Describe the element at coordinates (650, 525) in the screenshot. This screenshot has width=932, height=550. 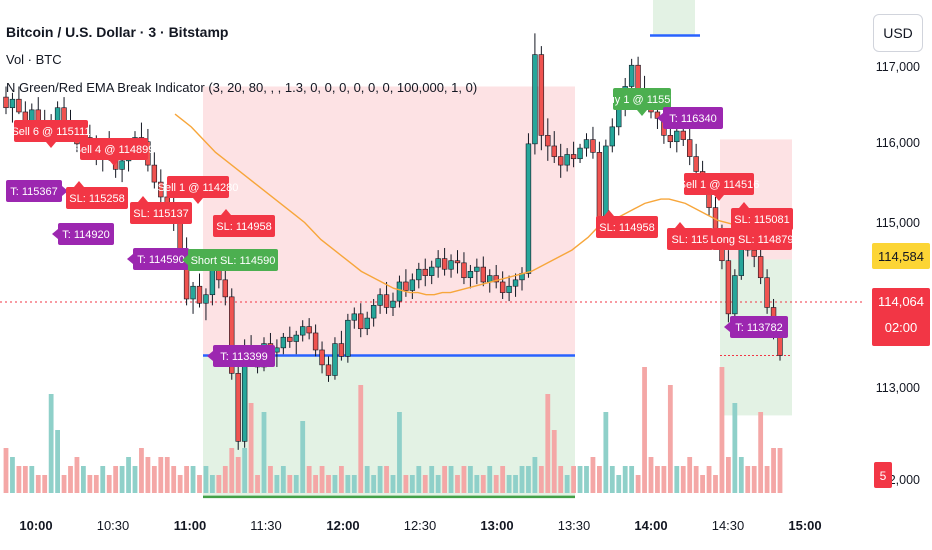
I see `x-tick-label: 14:00` at that location.